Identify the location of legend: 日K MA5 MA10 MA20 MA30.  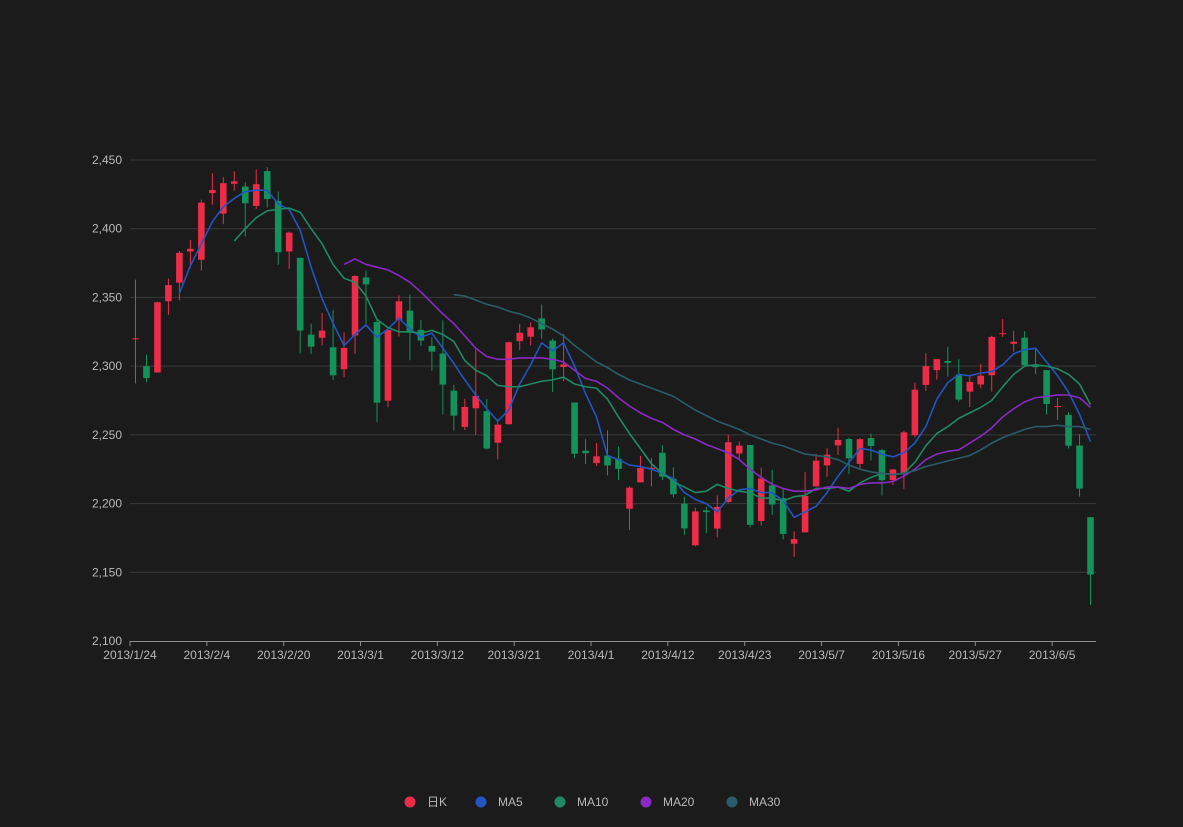
(592, 802).